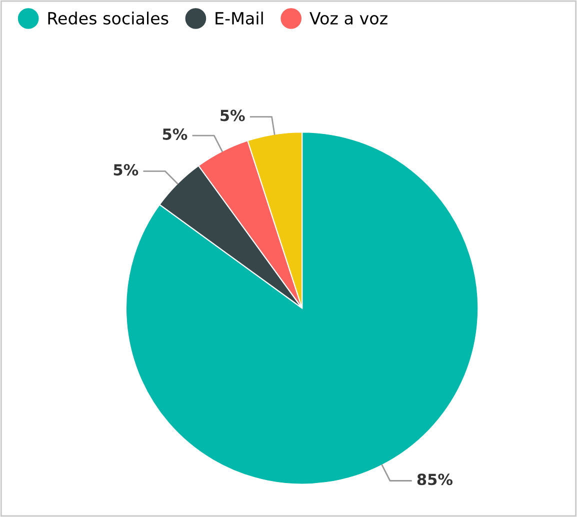 The height and width of the screenshot is (517, 577). Describe the element at coordinates (349, 18) in the screenshot. I see `legend-label: Voz a voz` at that location.